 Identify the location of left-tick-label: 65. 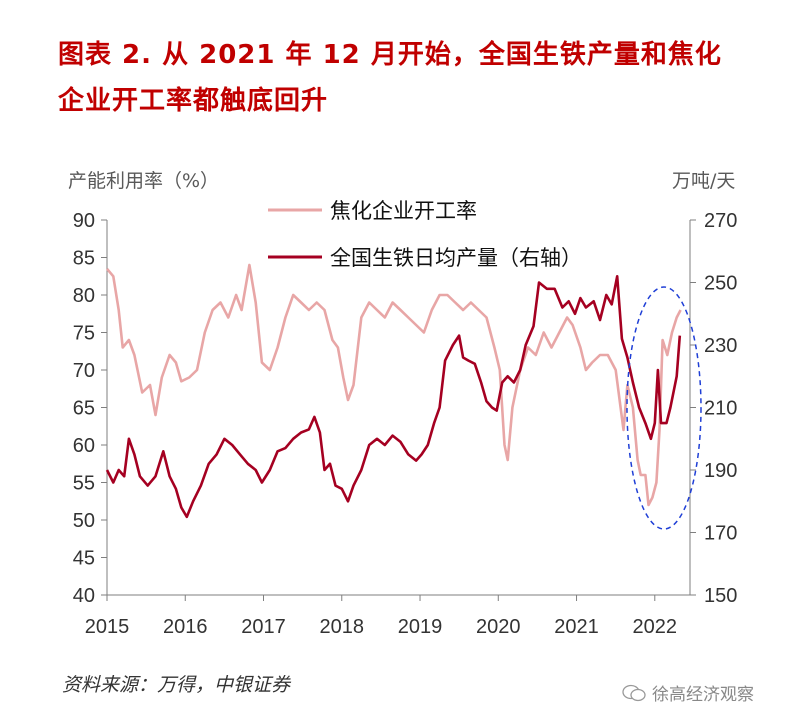
(84, 409).